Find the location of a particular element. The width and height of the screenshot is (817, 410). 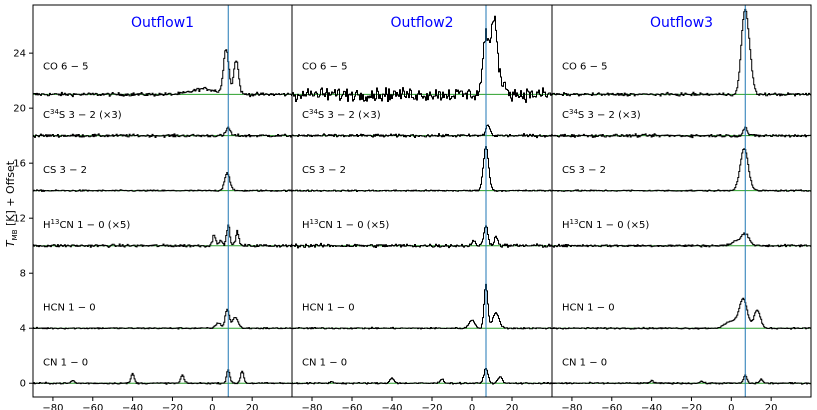

y-axis-label-main: T is located at coordinates (10, 243).